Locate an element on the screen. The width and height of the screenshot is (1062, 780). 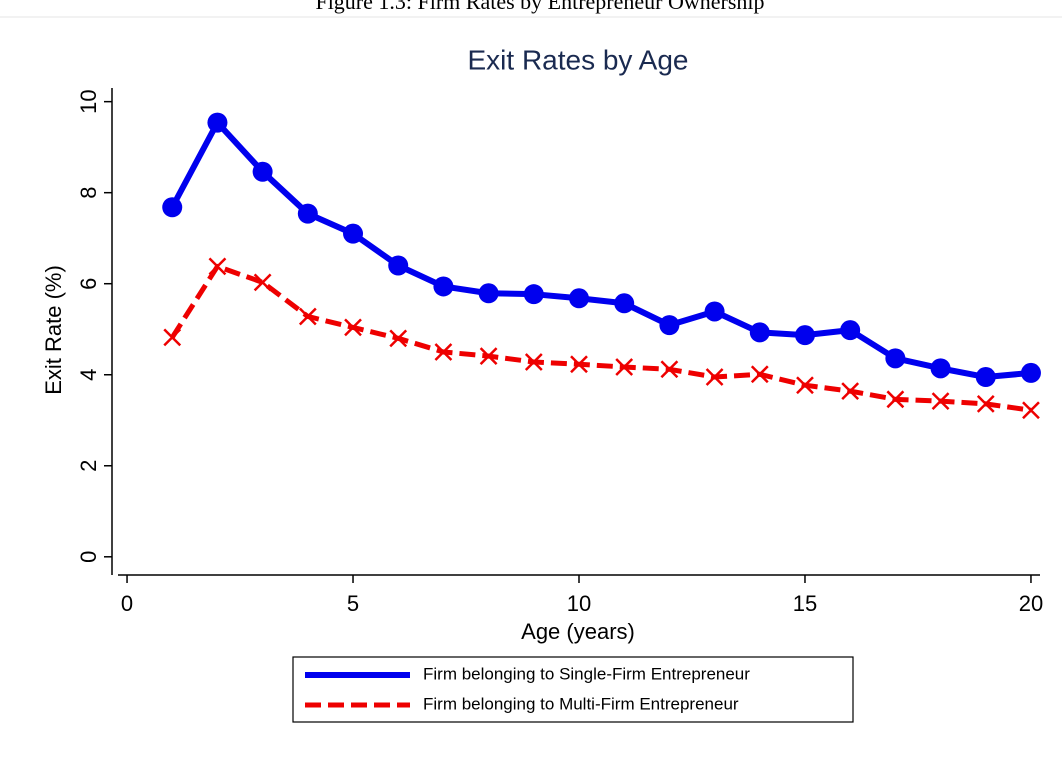
x-tick-label: 5 is located at coordinates (353, 603).